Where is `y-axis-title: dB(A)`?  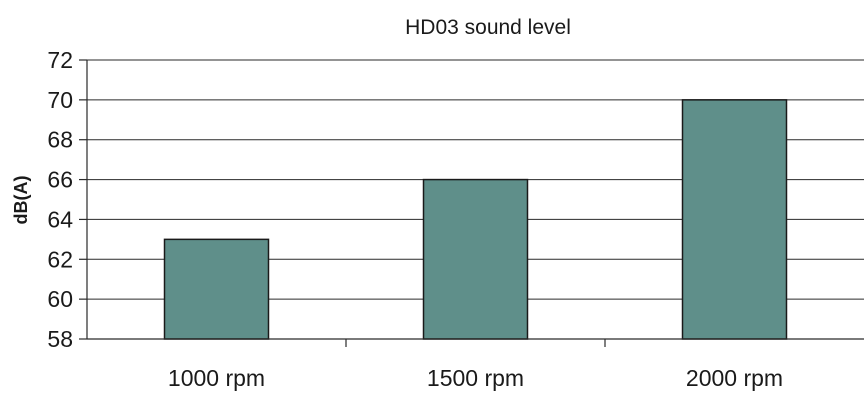
y-axis-title: dB(A) is located at coordinates (21, 200).